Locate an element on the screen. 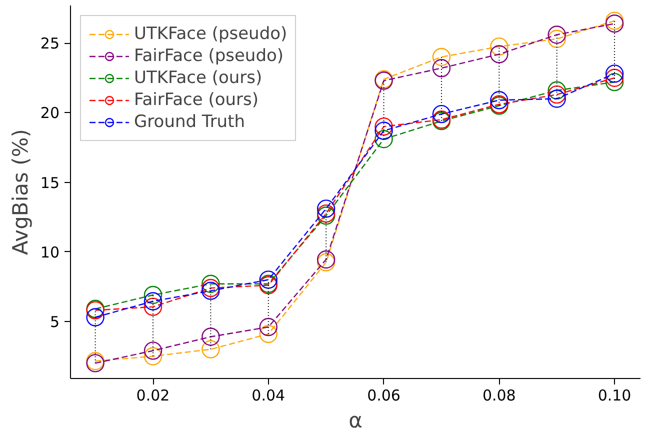  x-tick-label: 0.04 is located at coordinates (269, 395).